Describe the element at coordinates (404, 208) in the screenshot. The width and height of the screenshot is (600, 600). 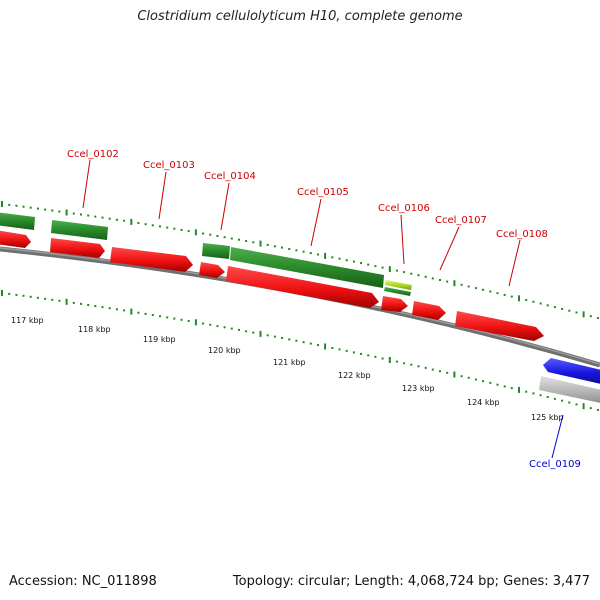
I see `gene-label: Ccel_0106` at that location.